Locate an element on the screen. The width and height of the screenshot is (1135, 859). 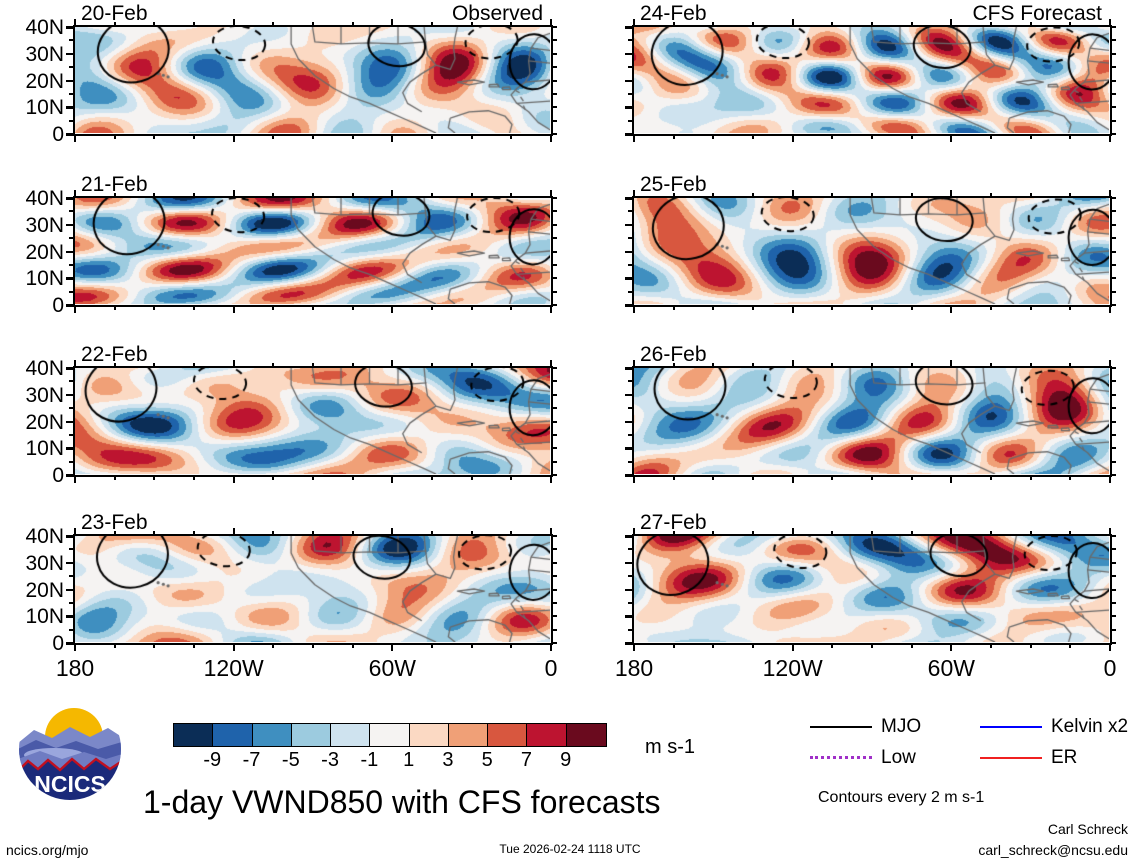
x-axis-label: 0 is located at coordinates (1110, 668).